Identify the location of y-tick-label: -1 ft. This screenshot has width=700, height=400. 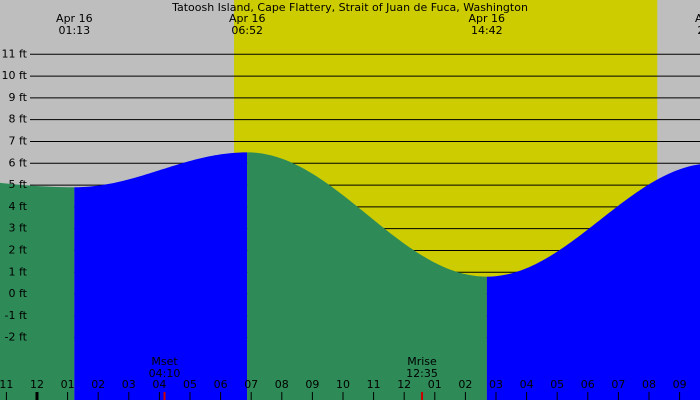
(16, 315).